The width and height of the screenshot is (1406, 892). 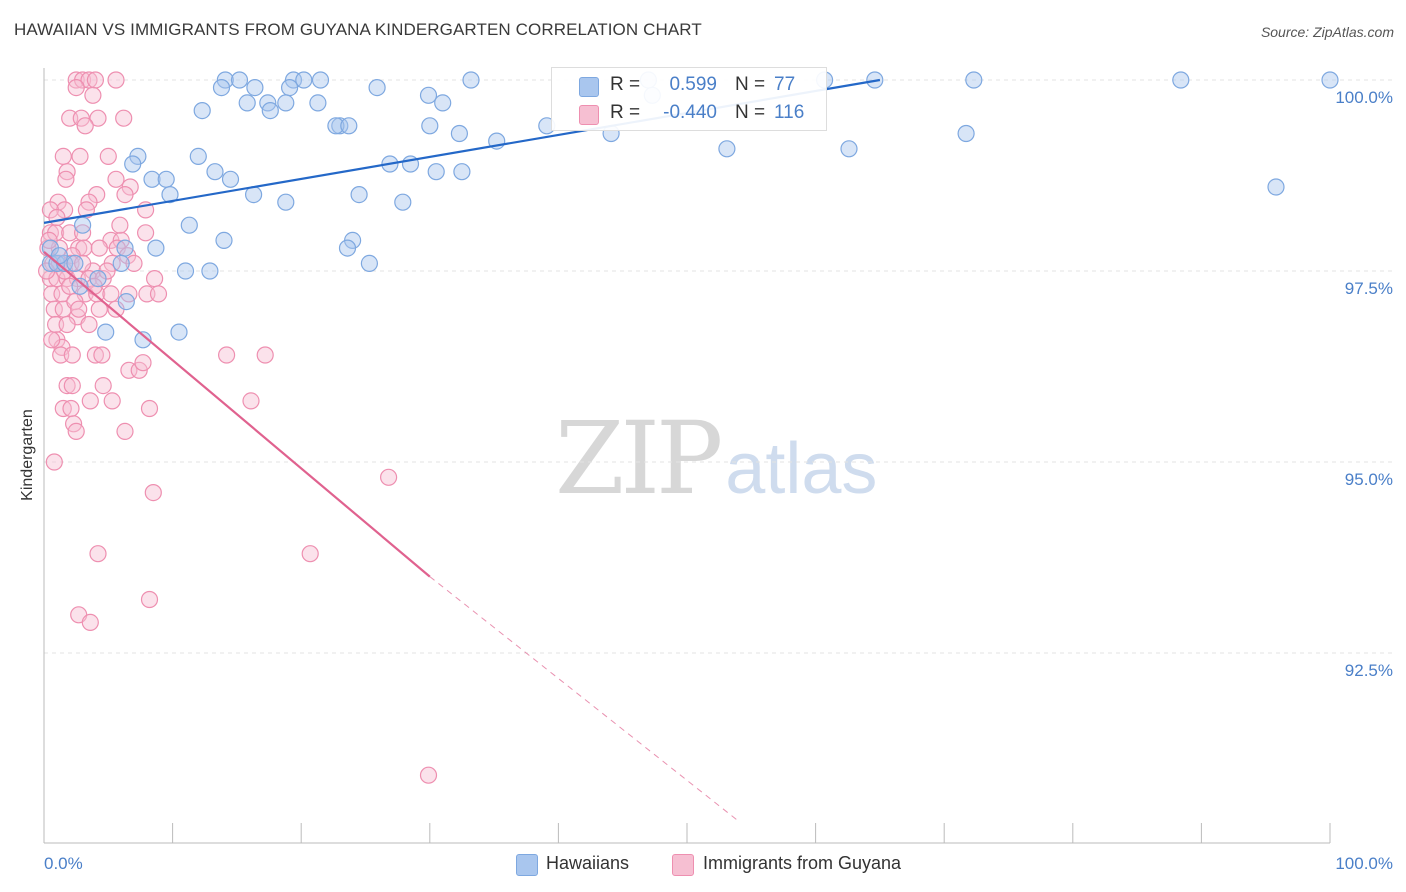 I want to click on legend-swatch-pink, so click(x=589, y=115).